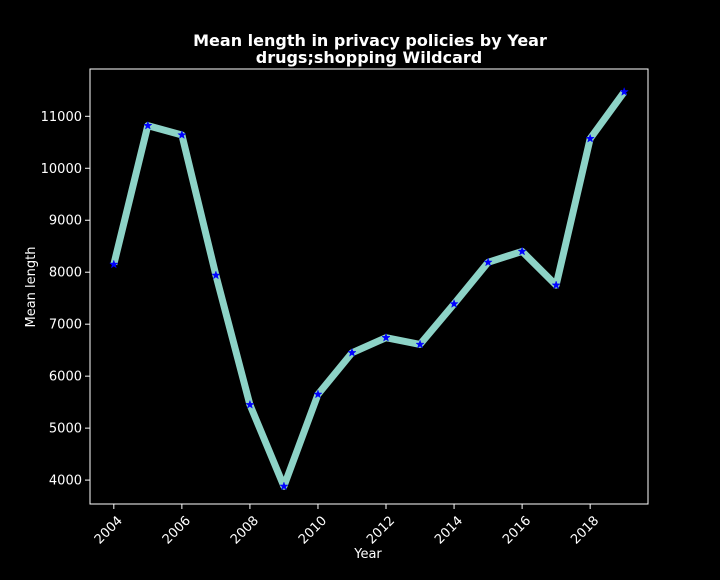 The width and height of the screenshot is (720, 580). Describe the element at coordinates (31, 287) in the screenshot. I see `y-axis-label: Mean length` at that location.